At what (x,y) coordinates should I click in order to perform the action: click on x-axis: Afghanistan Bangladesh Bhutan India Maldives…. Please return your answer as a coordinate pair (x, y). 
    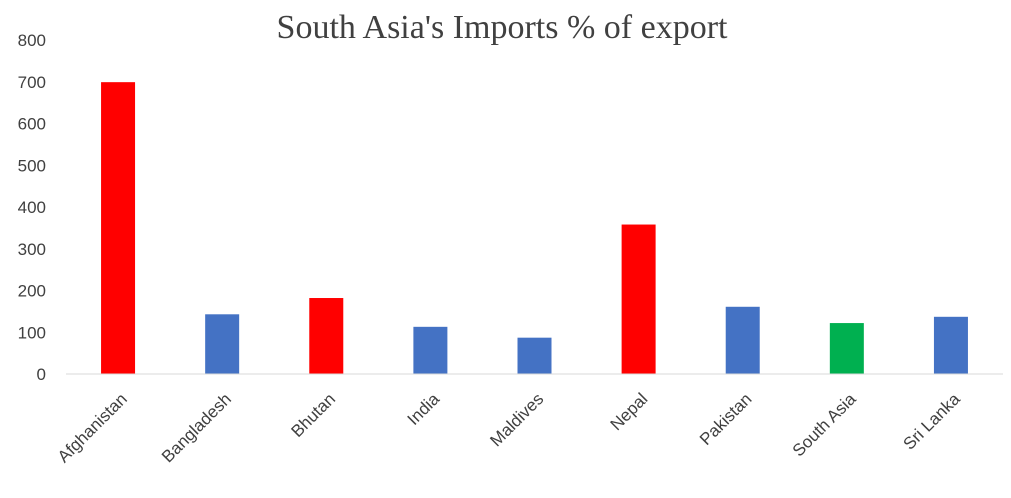
    Looking at the image, I should click on (509, 427).